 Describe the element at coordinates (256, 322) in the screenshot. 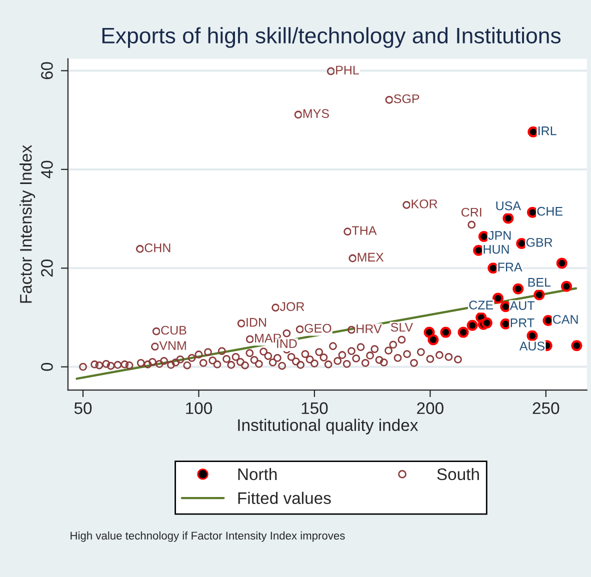

I see `annotation: IDN` at that location.